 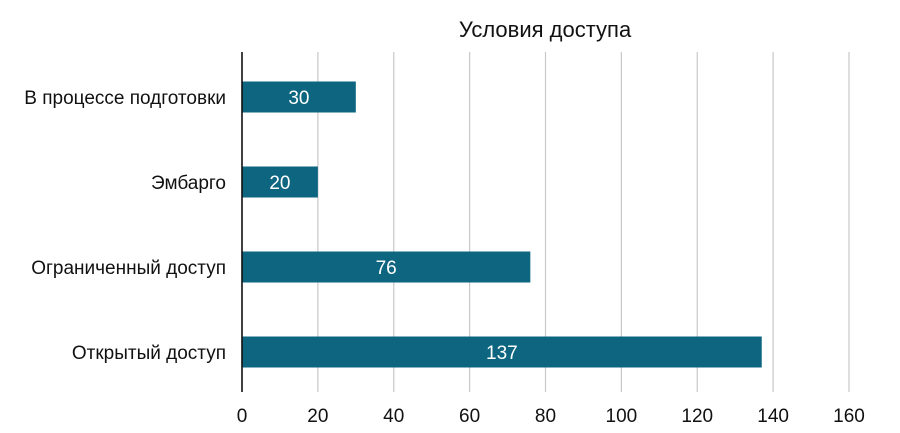 What do you see at coordinates (188, 183) in the screenshot?
I see `category-label-2: Эмбарго` at bounding box center [188, 183].